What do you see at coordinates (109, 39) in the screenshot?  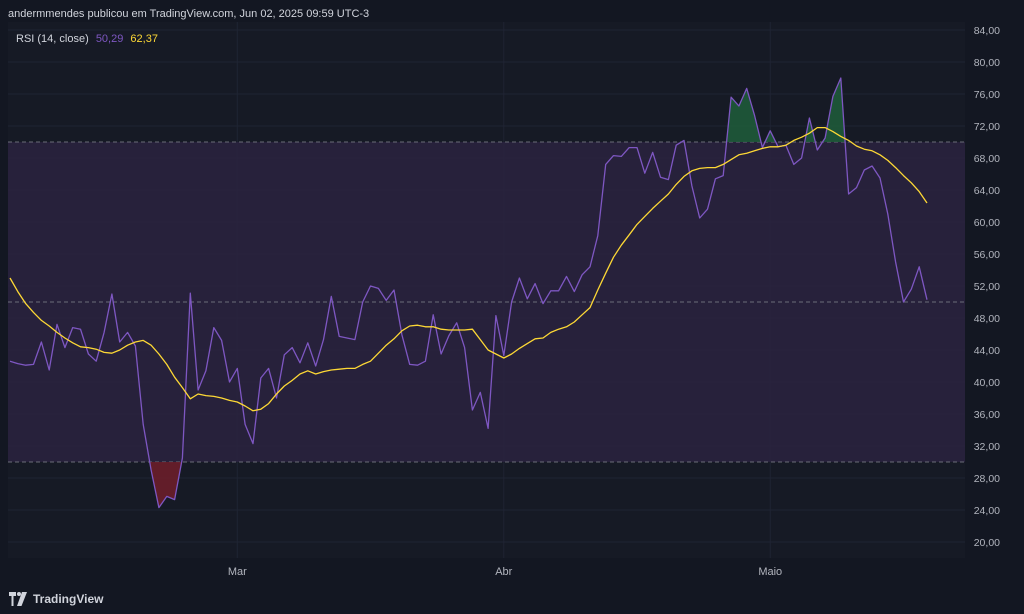 I see `rsi-current-value: 50,29` at bounding box center [109, 39].